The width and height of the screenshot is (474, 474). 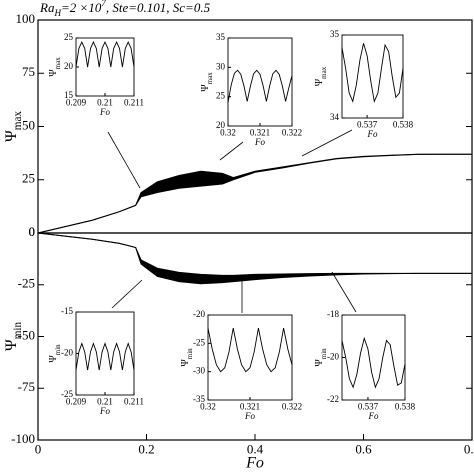 What do you see at coordinates (81, 7) in the screenshot?
I see `label-part: =2 ×10` at bounding box center [81, 7].